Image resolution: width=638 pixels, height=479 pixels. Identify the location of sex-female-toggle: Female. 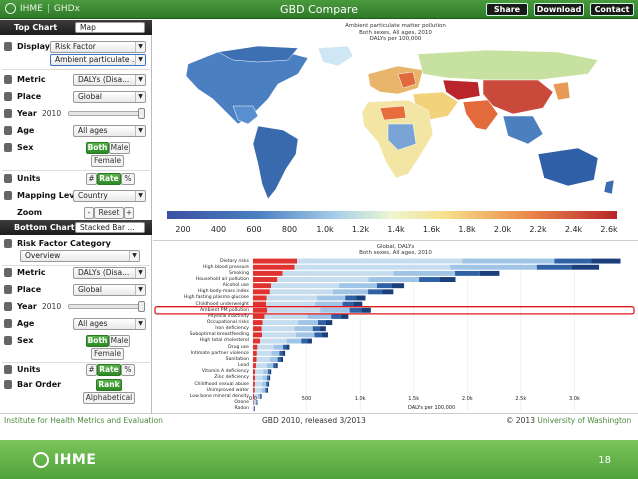
(107, 161).